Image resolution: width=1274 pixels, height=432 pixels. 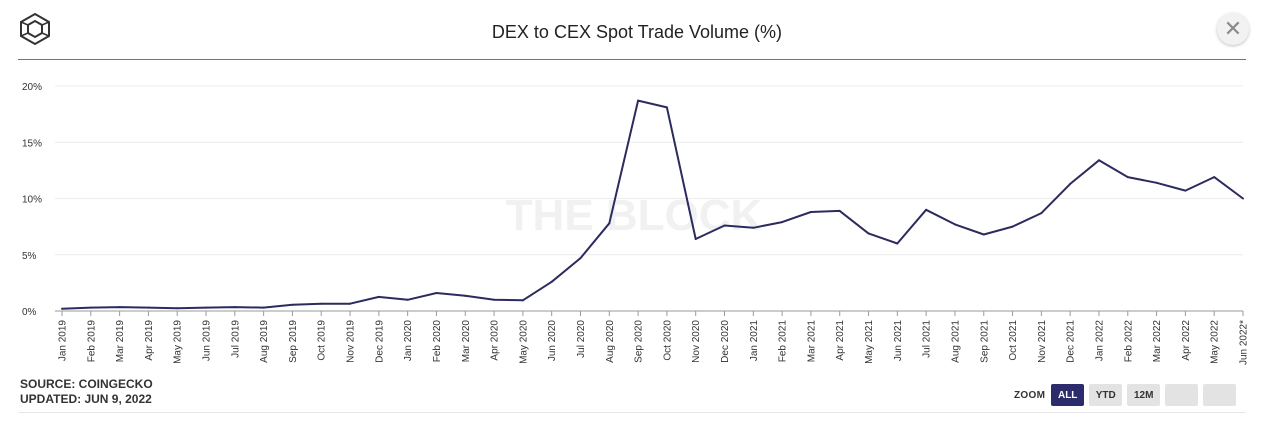 I want to click on x-tick-label: Jan 2022, so click(x=1099, y=341).